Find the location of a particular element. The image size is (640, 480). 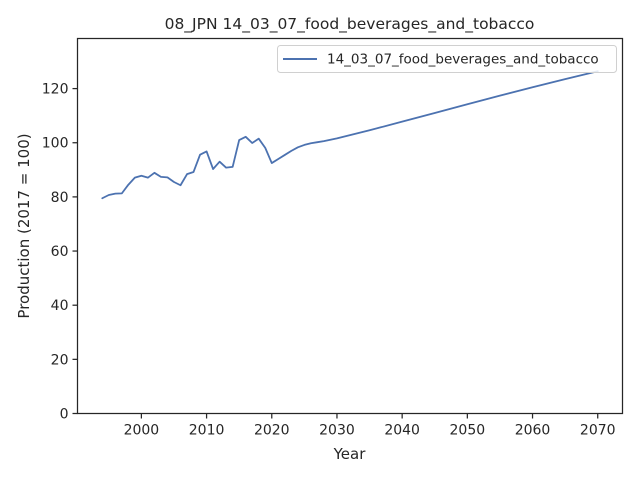

y-axis-ticks: 0 20 40 60 80 100 120 is located at coordinates (60, 252).